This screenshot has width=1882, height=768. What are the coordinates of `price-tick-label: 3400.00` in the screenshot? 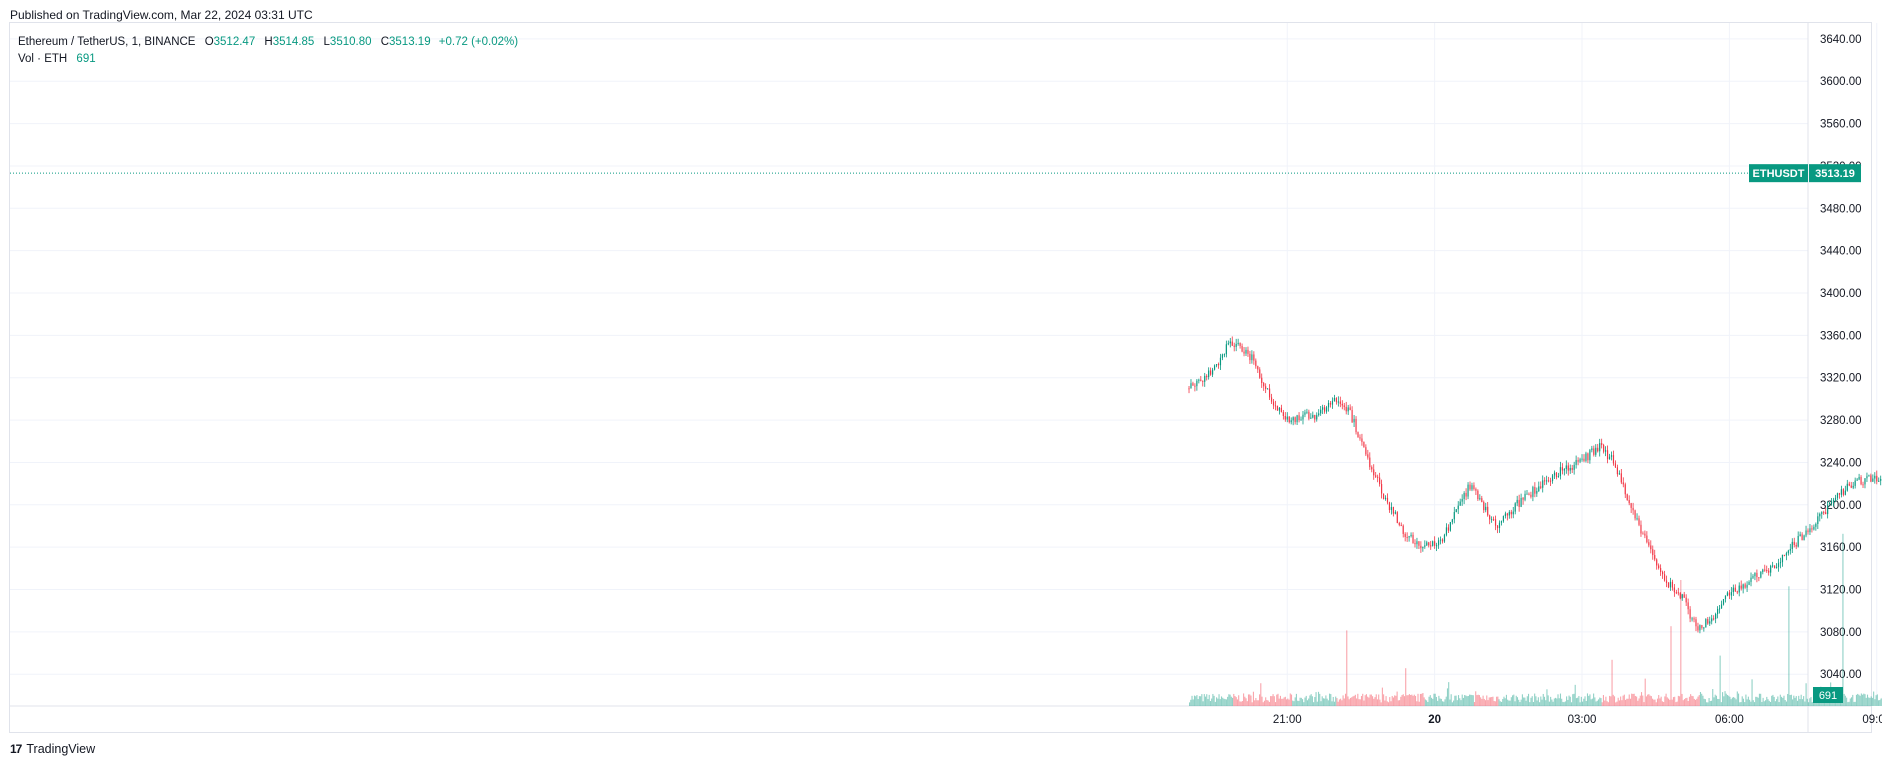 It's located at (1841, 294).